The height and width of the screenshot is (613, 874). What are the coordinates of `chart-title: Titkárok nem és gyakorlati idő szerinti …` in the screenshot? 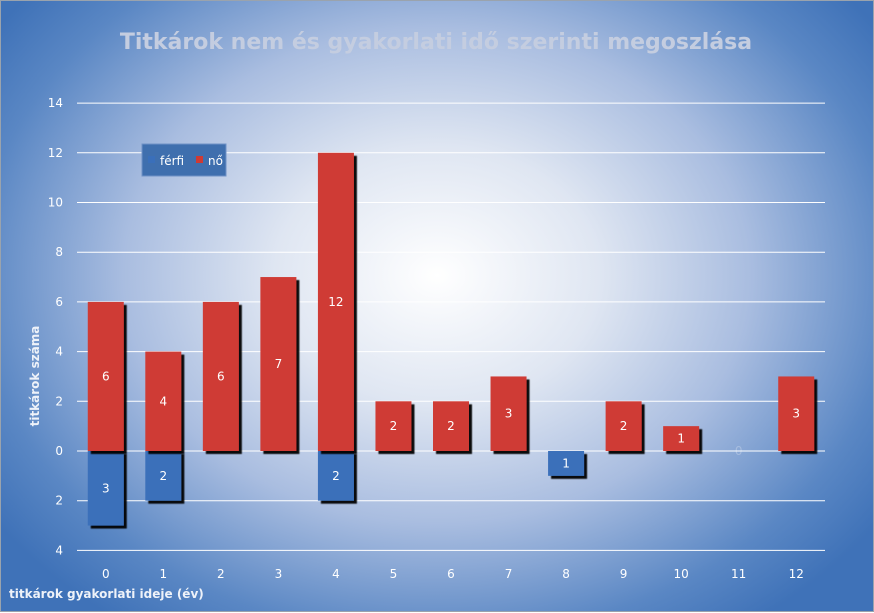 It's located at (436, 42).